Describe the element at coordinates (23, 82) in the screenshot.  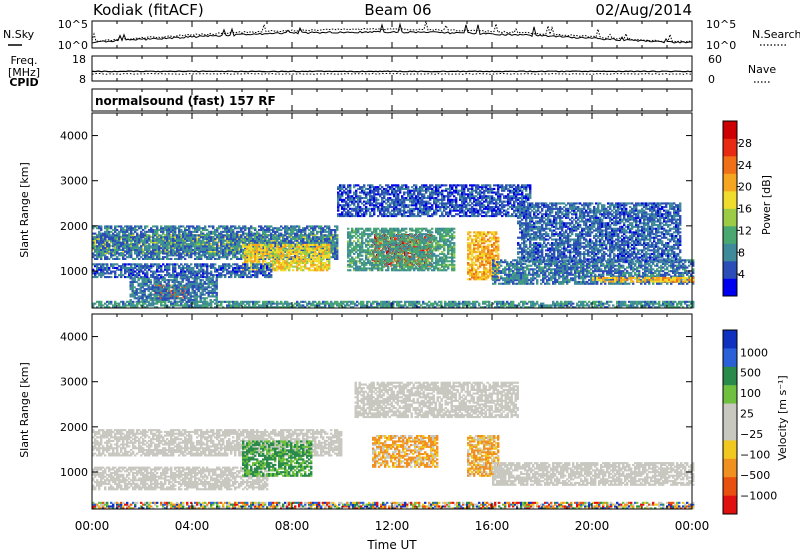
I see `cpid-label: CPID` at that location.